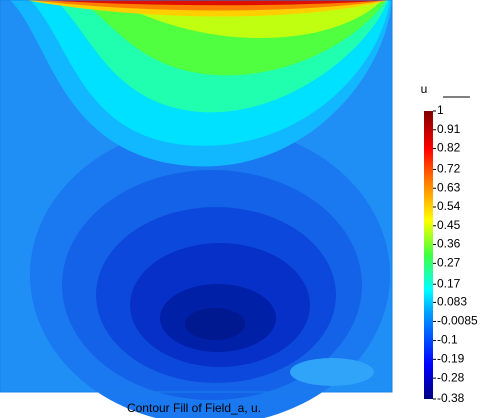 This screenshot has height=418, width=483. I want to click on colorbar-tick-label: 0.72, so click(449, 169).